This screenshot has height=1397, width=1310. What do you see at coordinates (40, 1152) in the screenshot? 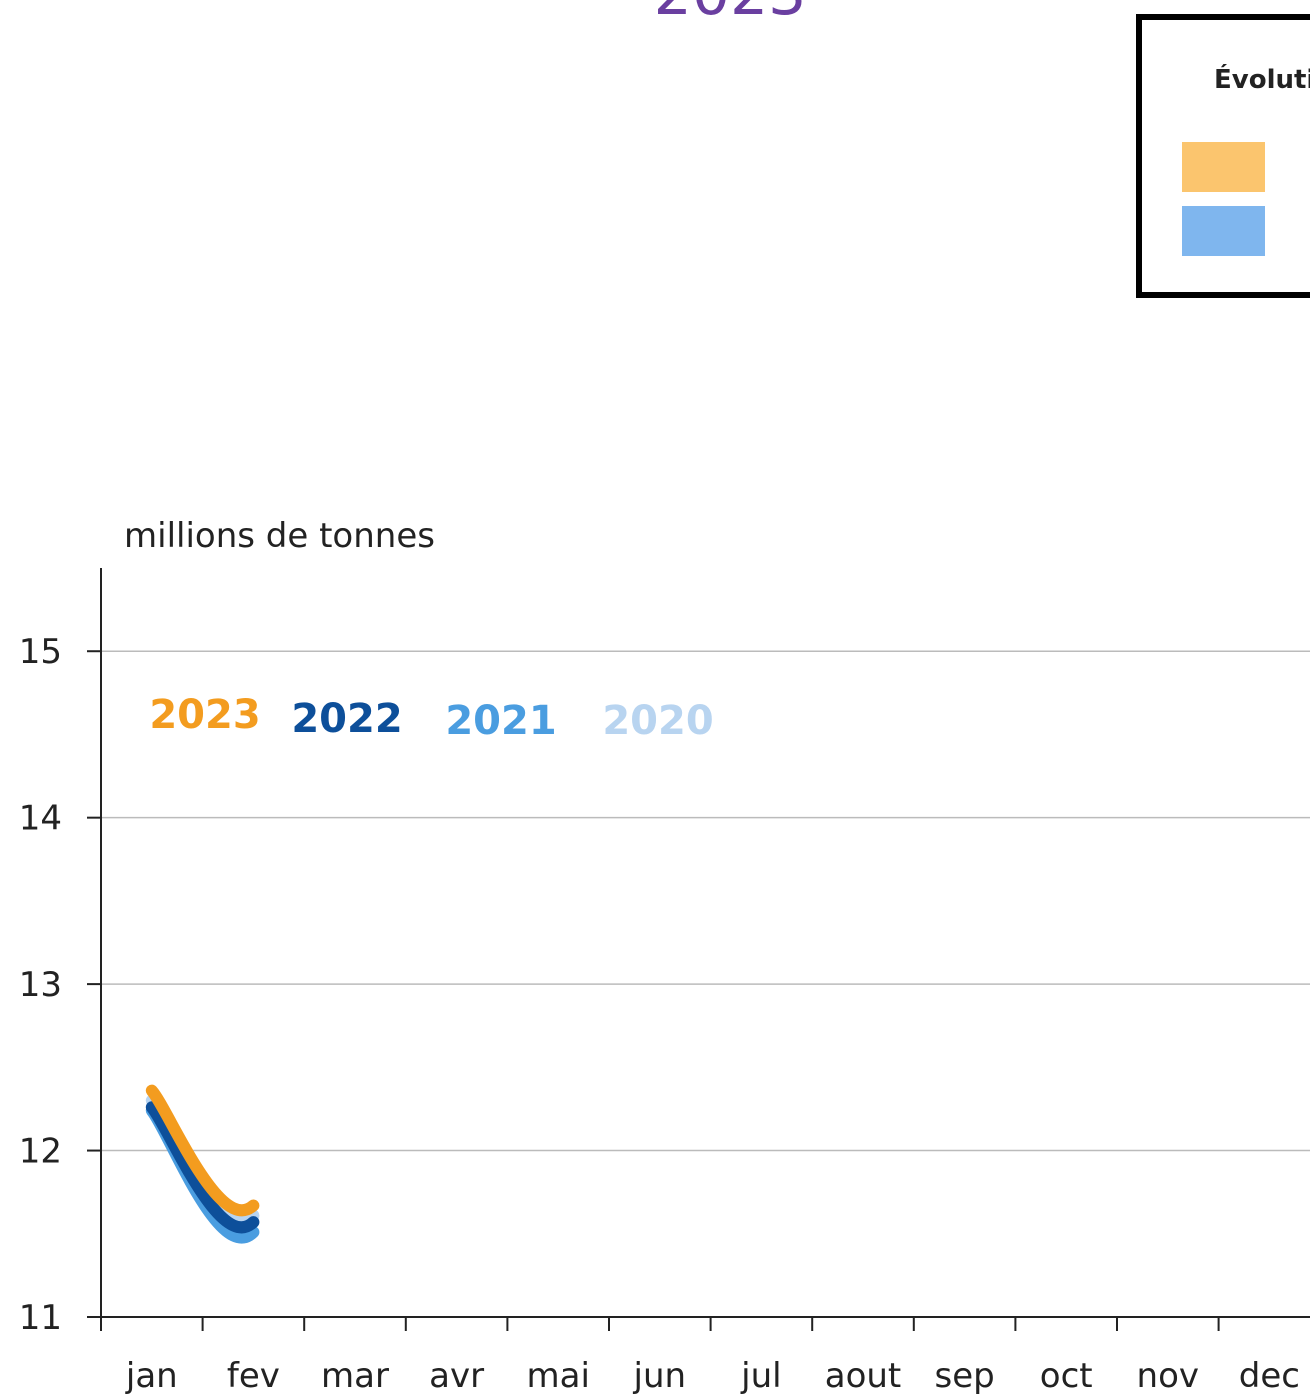
I see `y-tick-label: 12` at bounding box center [40, 1152].